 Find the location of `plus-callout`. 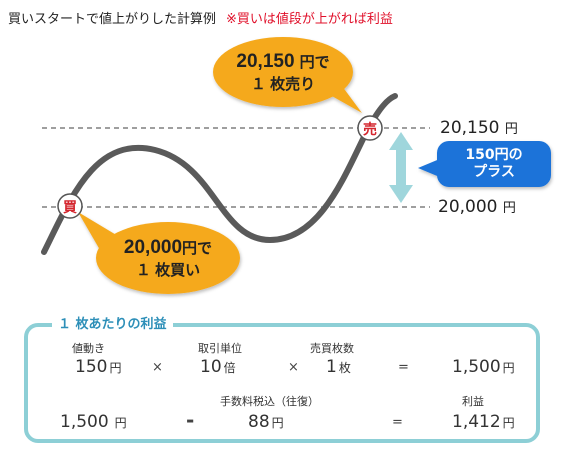

plus-callout is located at coordinates (484, 164).